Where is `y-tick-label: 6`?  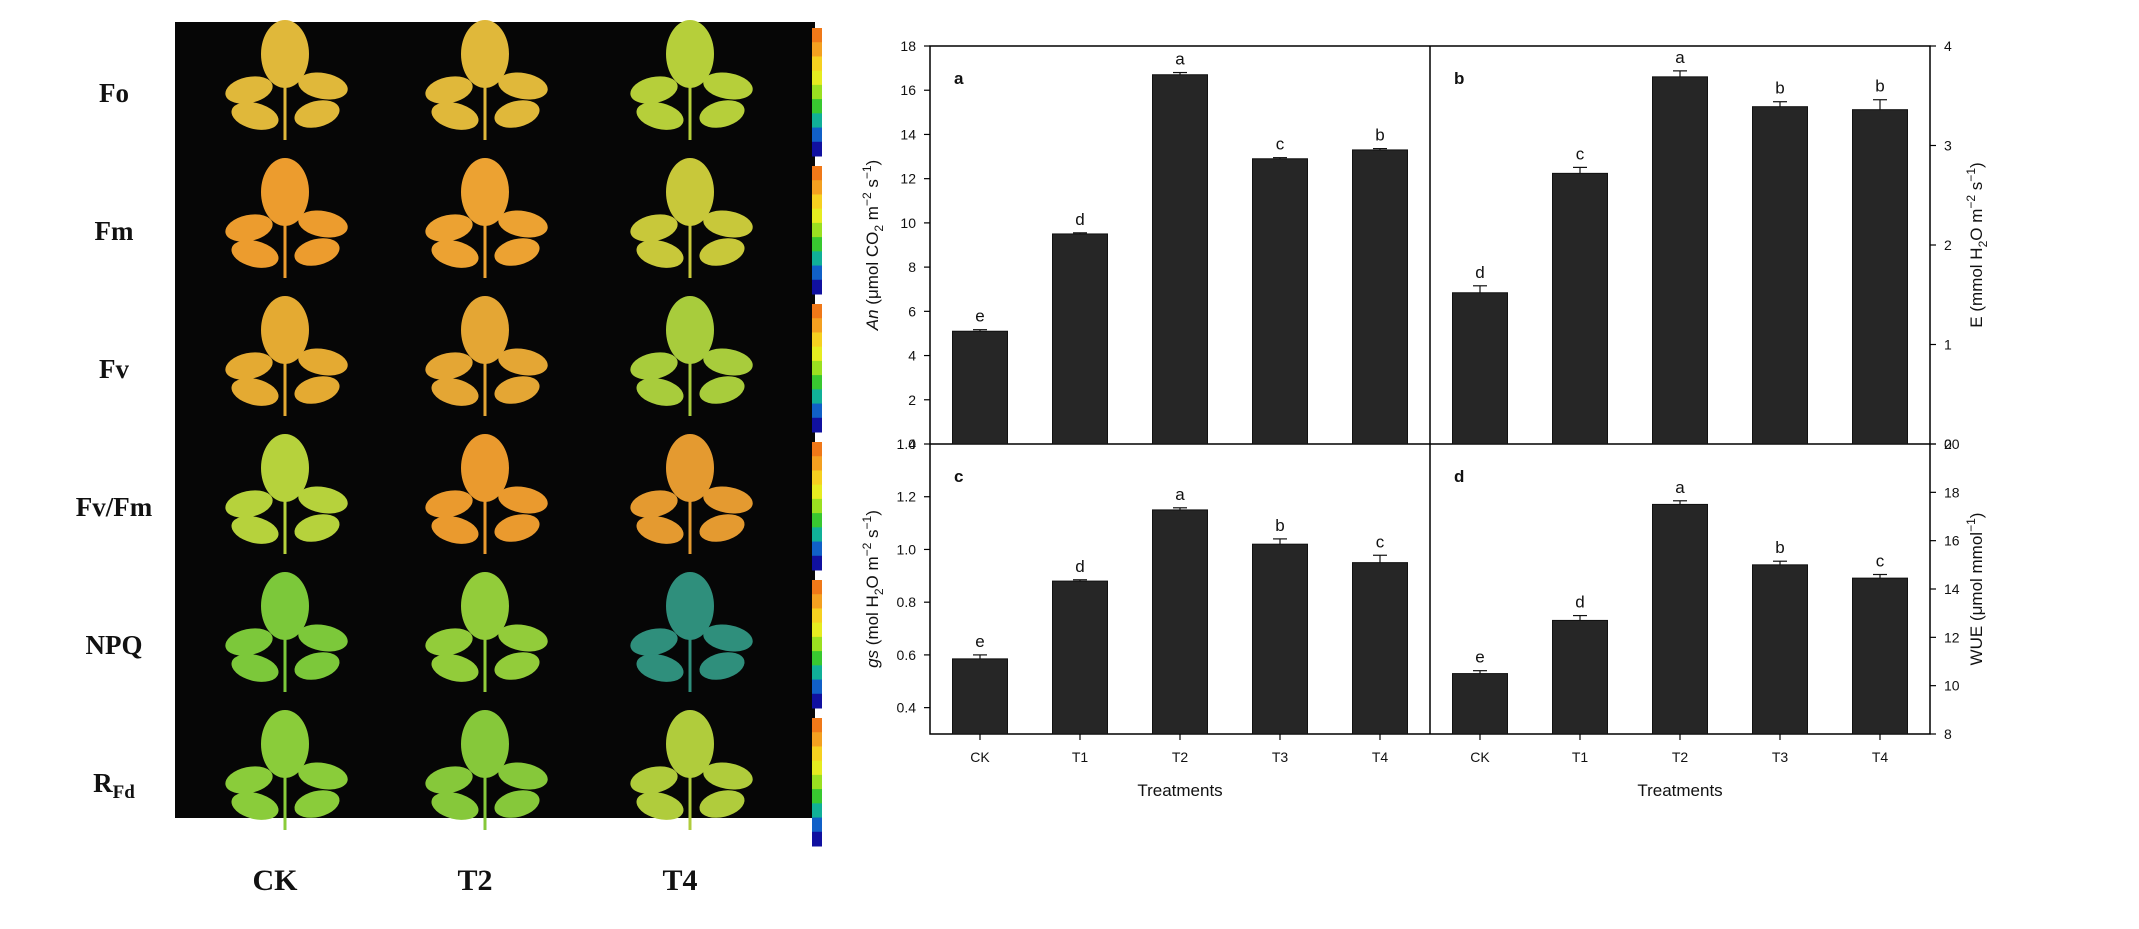
y-tick-label: 6 is located at coordinates (912, 311).